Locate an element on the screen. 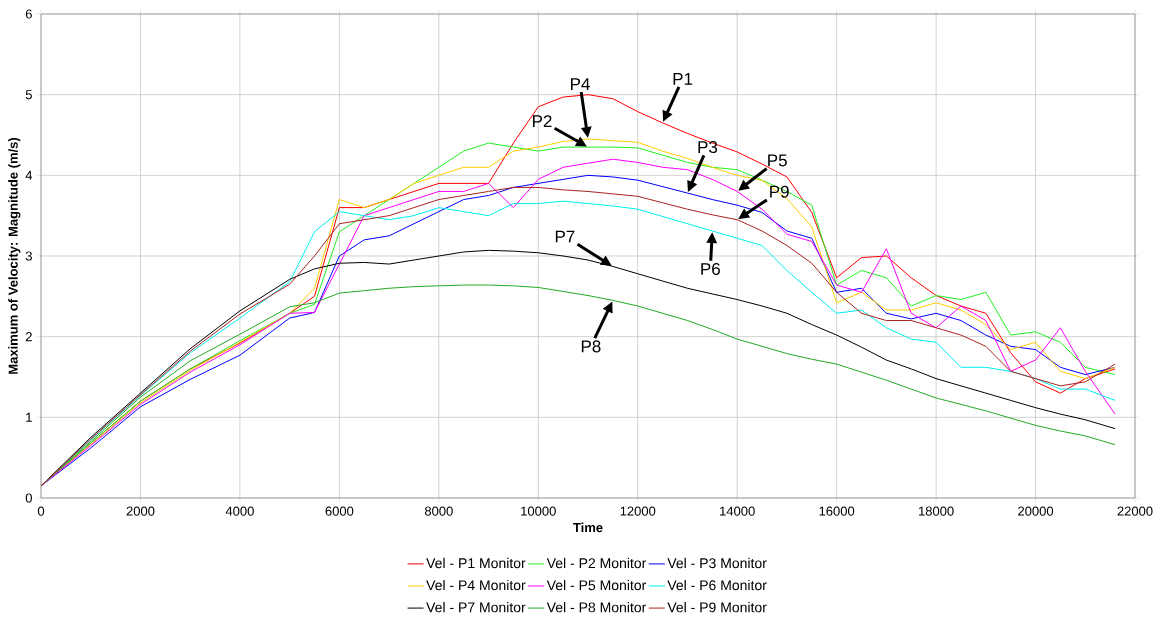 This screenshot has width=1173, height=637. y-tick-label: 6 is located at coordinates (28, 14).